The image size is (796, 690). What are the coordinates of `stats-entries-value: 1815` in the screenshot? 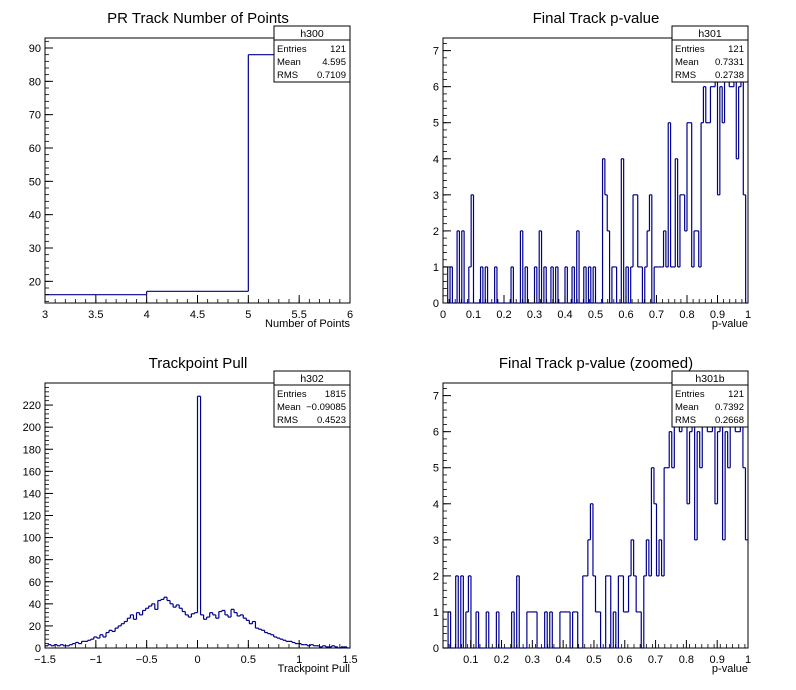 It's located at (335, 394).